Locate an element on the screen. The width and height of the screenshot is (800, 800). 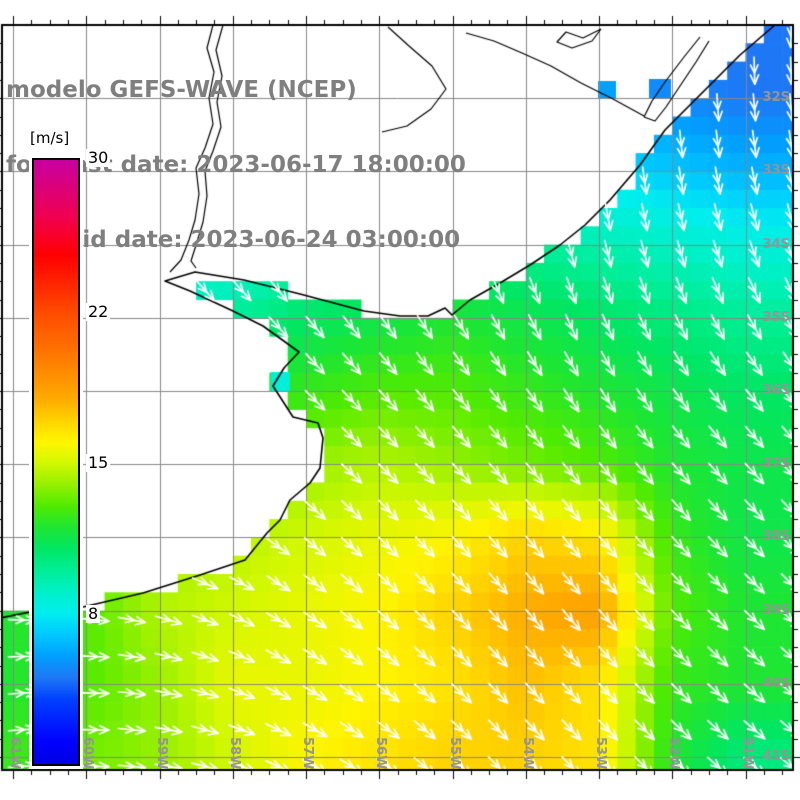
latitude-label: 39S is located at coordinates (776, 610).